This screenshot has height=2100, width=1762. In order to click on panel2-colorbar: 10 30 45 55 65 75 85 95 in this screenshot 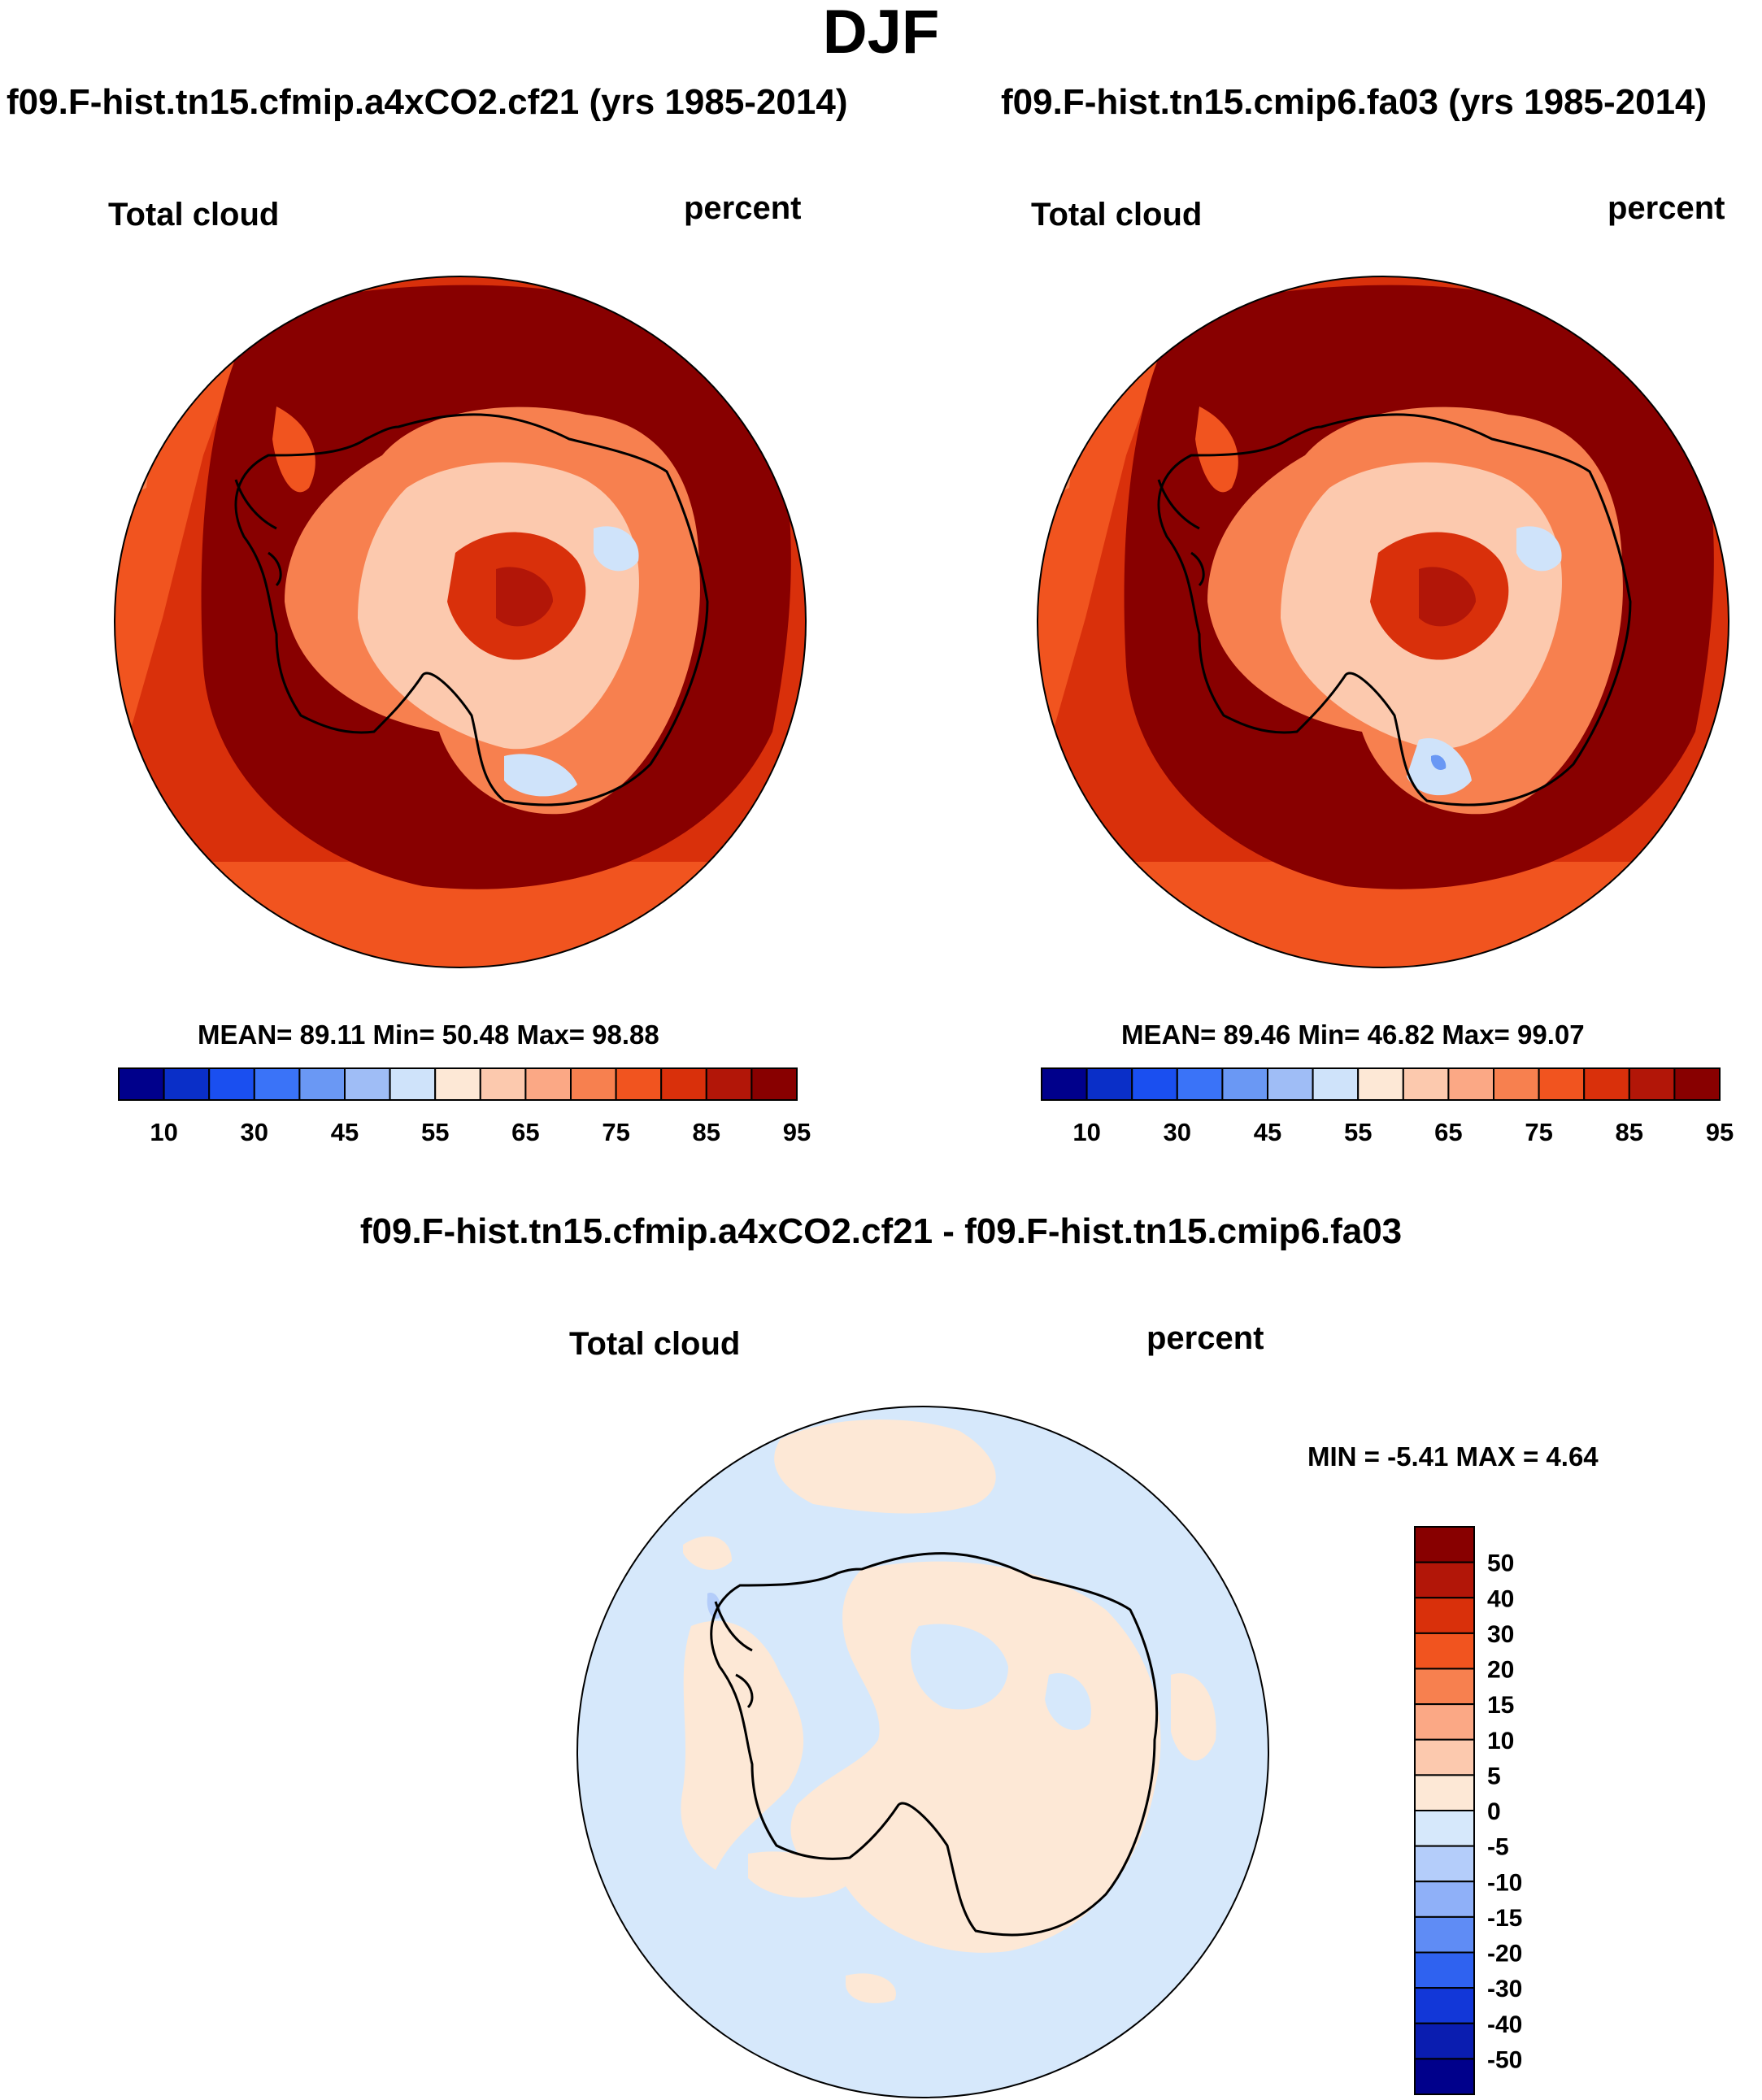, I will do `click(1388, 1106)`.